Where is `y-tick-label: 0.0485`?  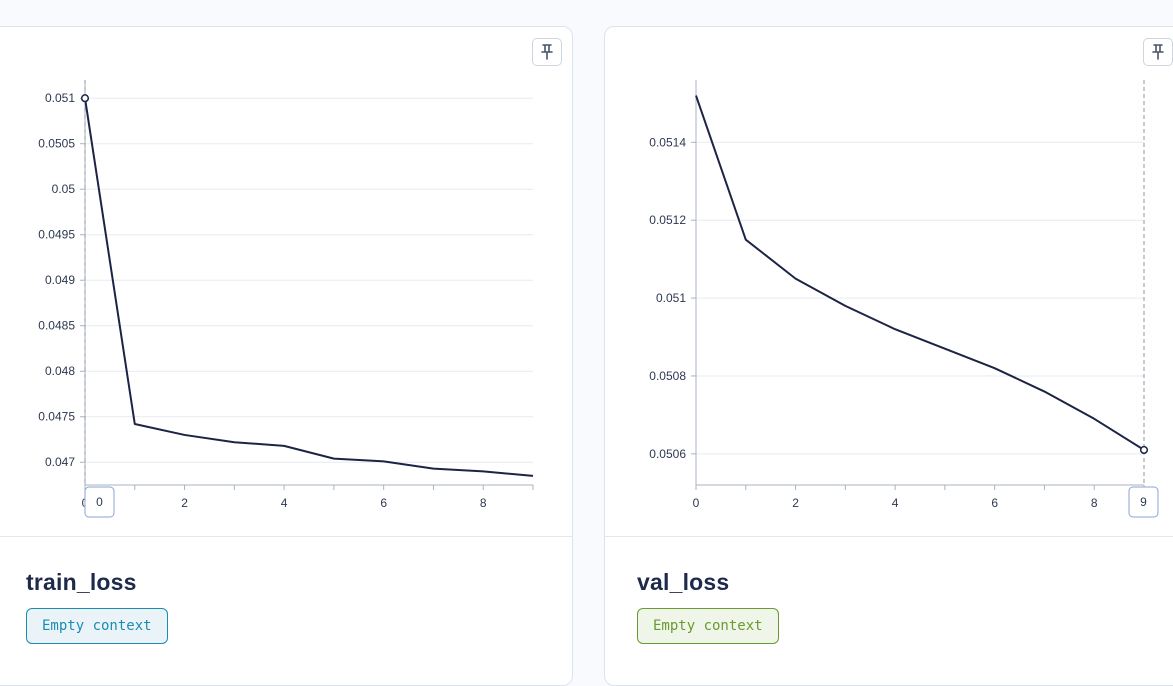
y-tick-label: 0.0485 is located at coordinates (56, 326).